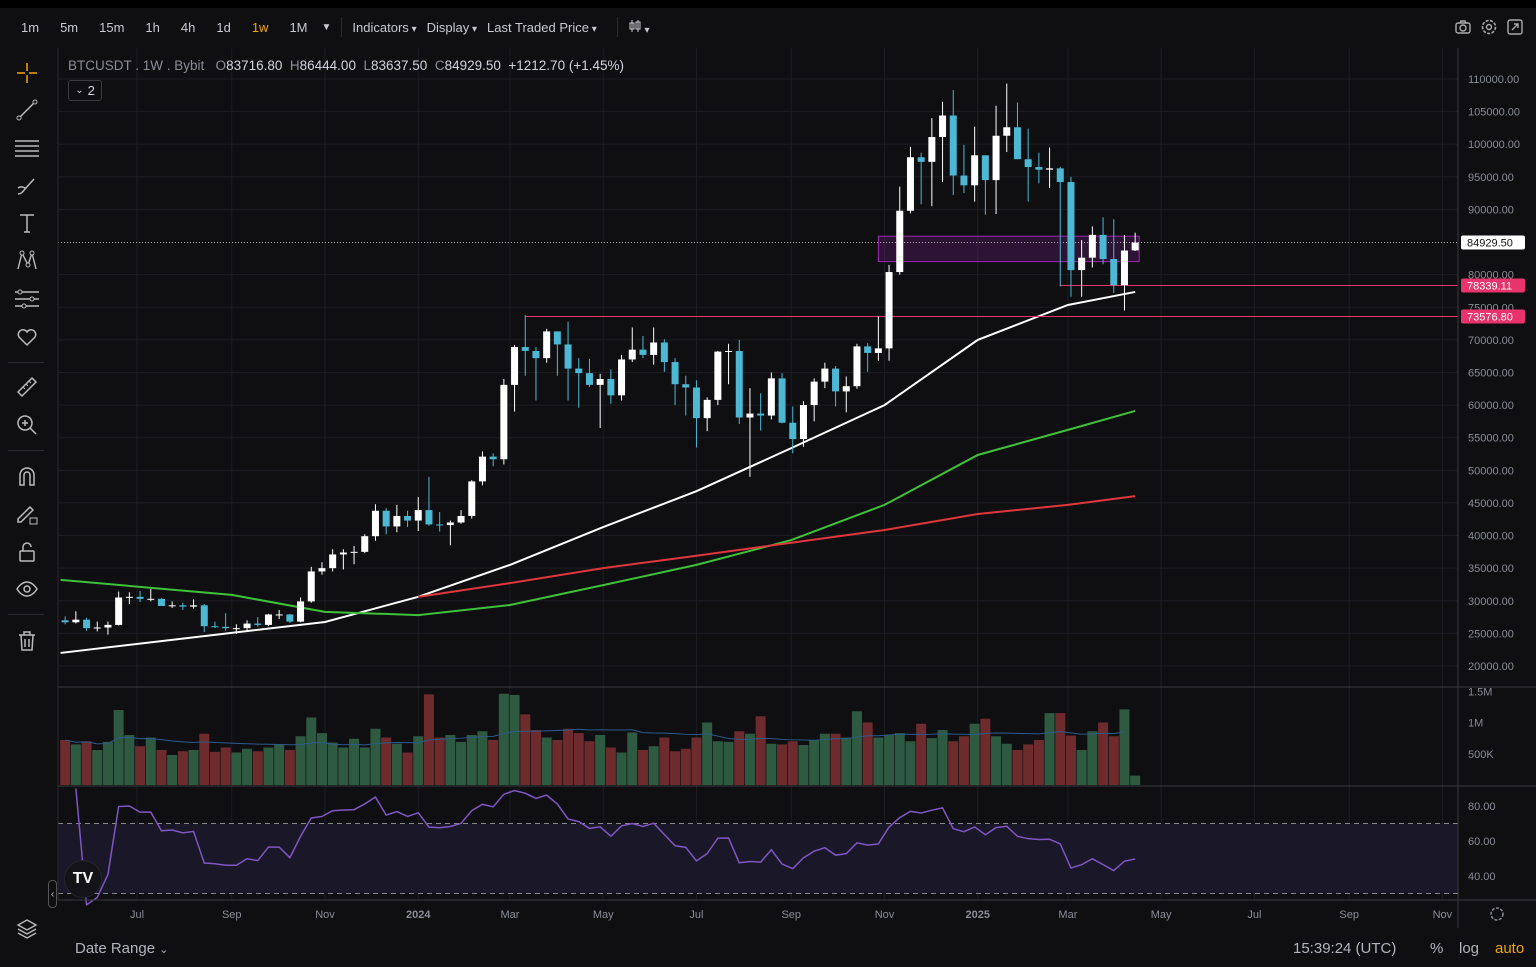 Image resolution: width=1536 pixels, height=967 pixels. I want to click on timeframe-5m: 5m, so click(69, 27).